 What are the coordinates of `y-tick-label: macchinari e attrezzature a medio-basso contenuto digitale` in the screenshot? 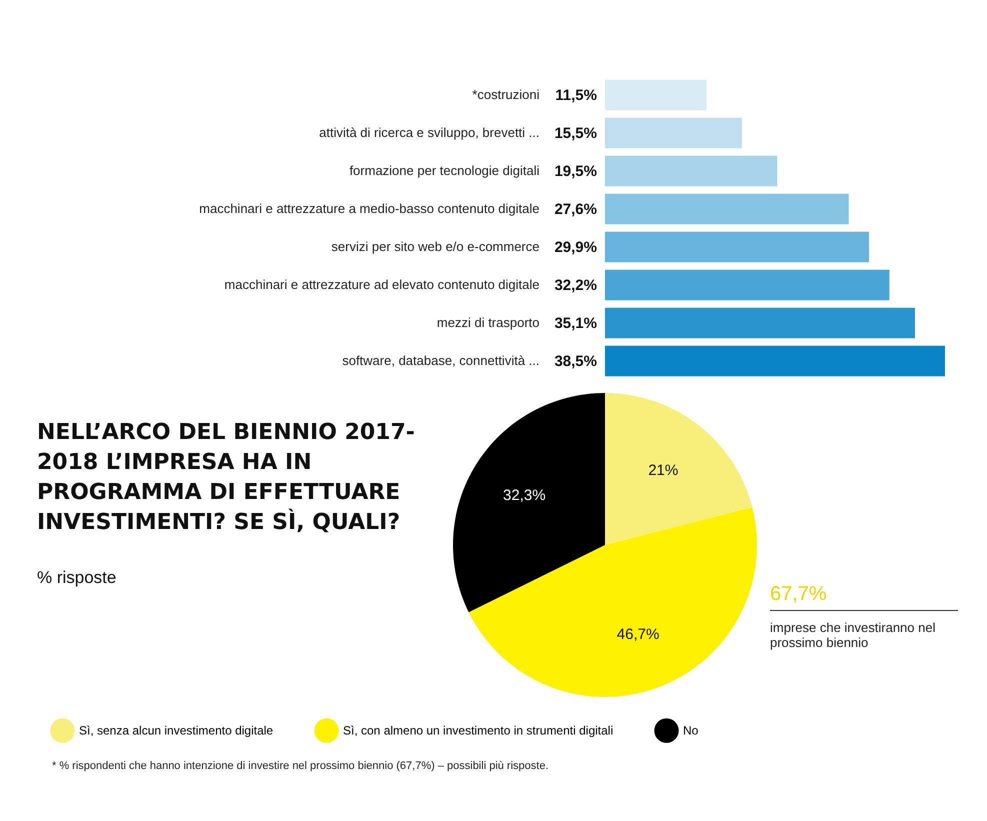 It's located at (369, 208).